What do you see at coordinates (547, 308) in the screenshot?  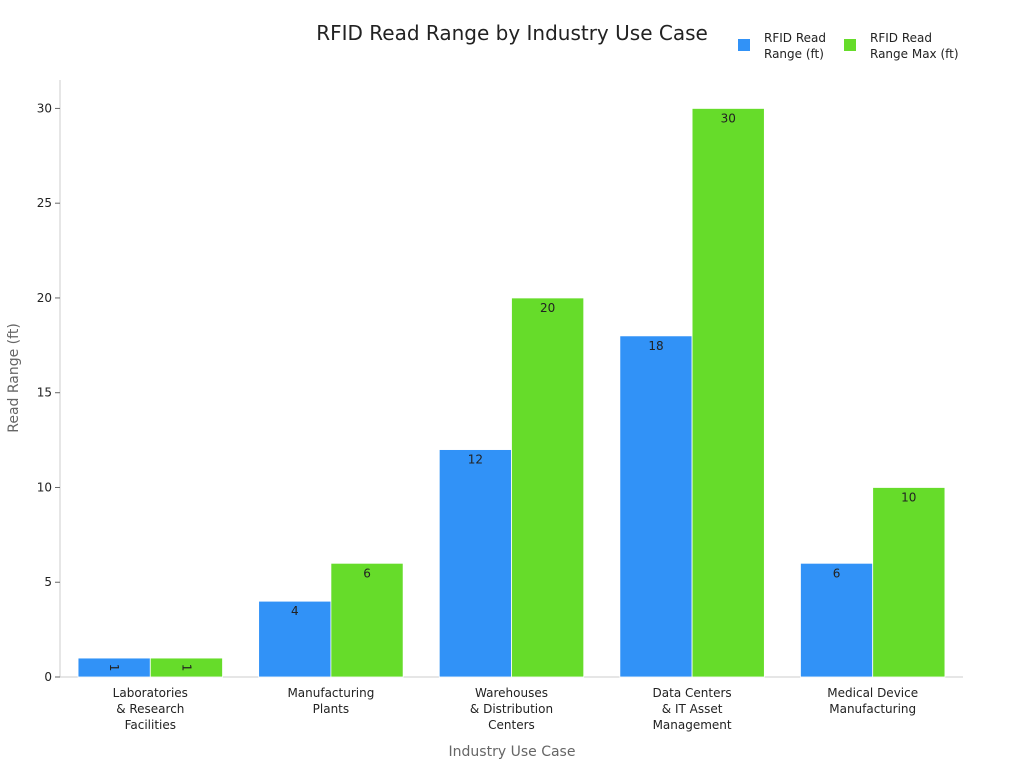 I see `value-label: 20` at bounding box center [547, 308].